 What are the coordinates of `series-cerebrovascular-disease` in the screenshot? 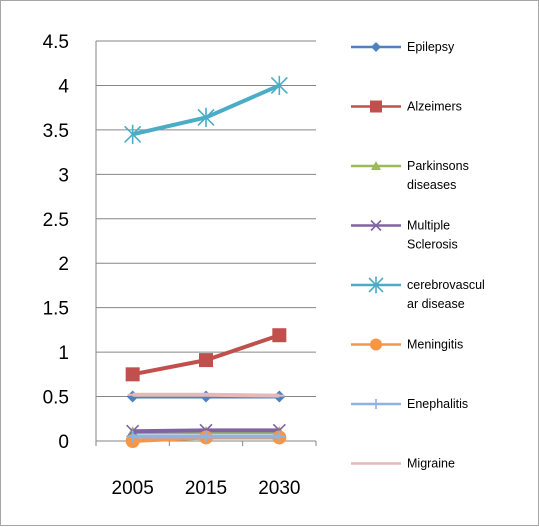 It's located at (206, 109).